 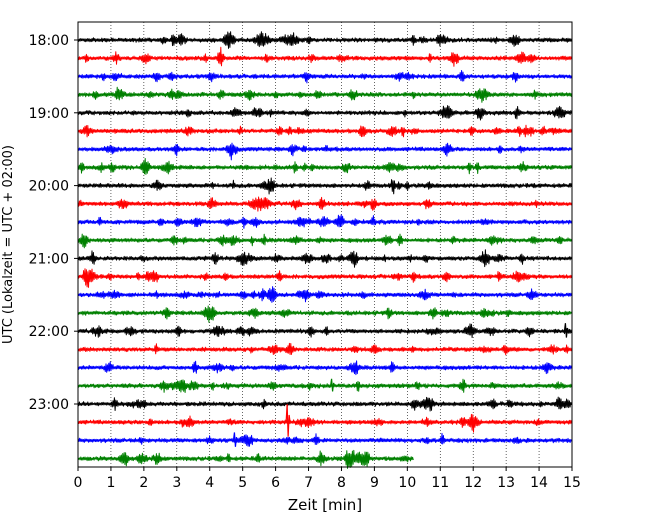 What do you see at coordinates (143, 483) in the screenshot?
I see `x-tick-label-2: 2` at bounding box center [143, 483].